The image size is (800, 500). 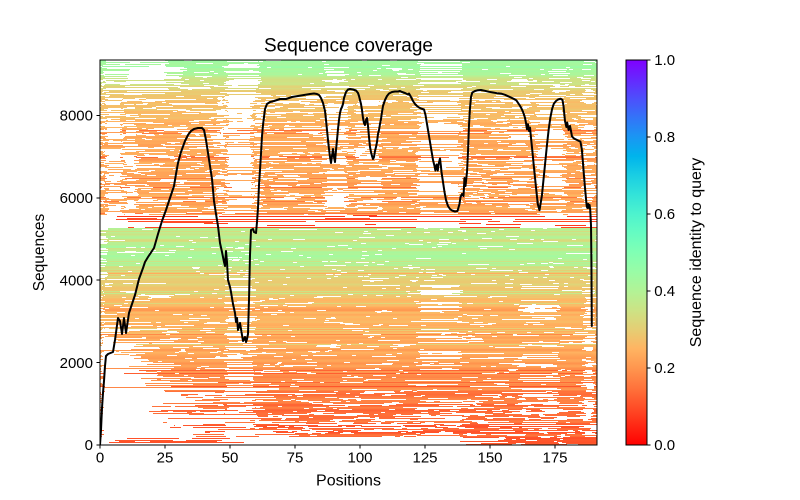 I want to click on svg-text: 175, so click(x=554, y=458).